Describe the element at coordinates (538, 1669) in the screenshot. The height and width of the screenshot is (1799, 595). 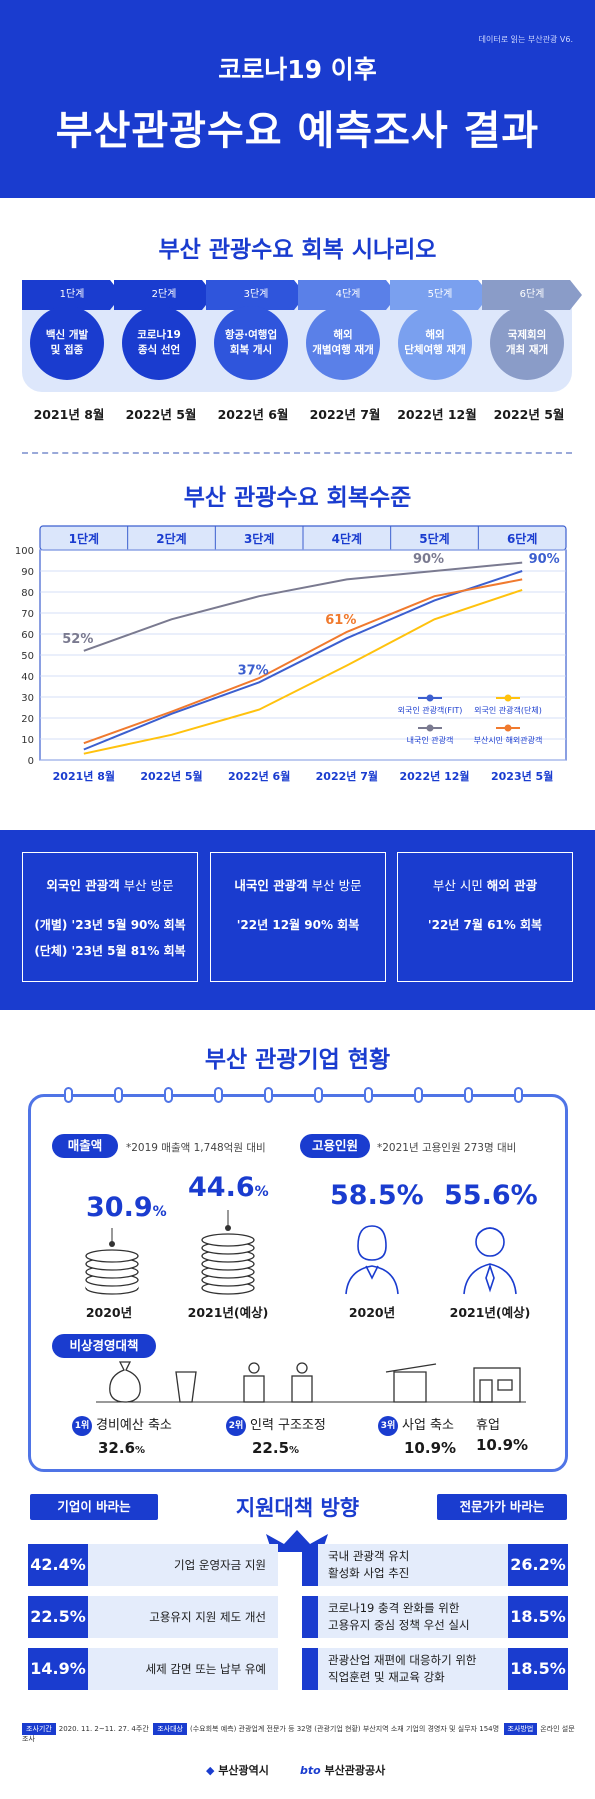
I see `expert-support-percent: 18.5%` at that location.